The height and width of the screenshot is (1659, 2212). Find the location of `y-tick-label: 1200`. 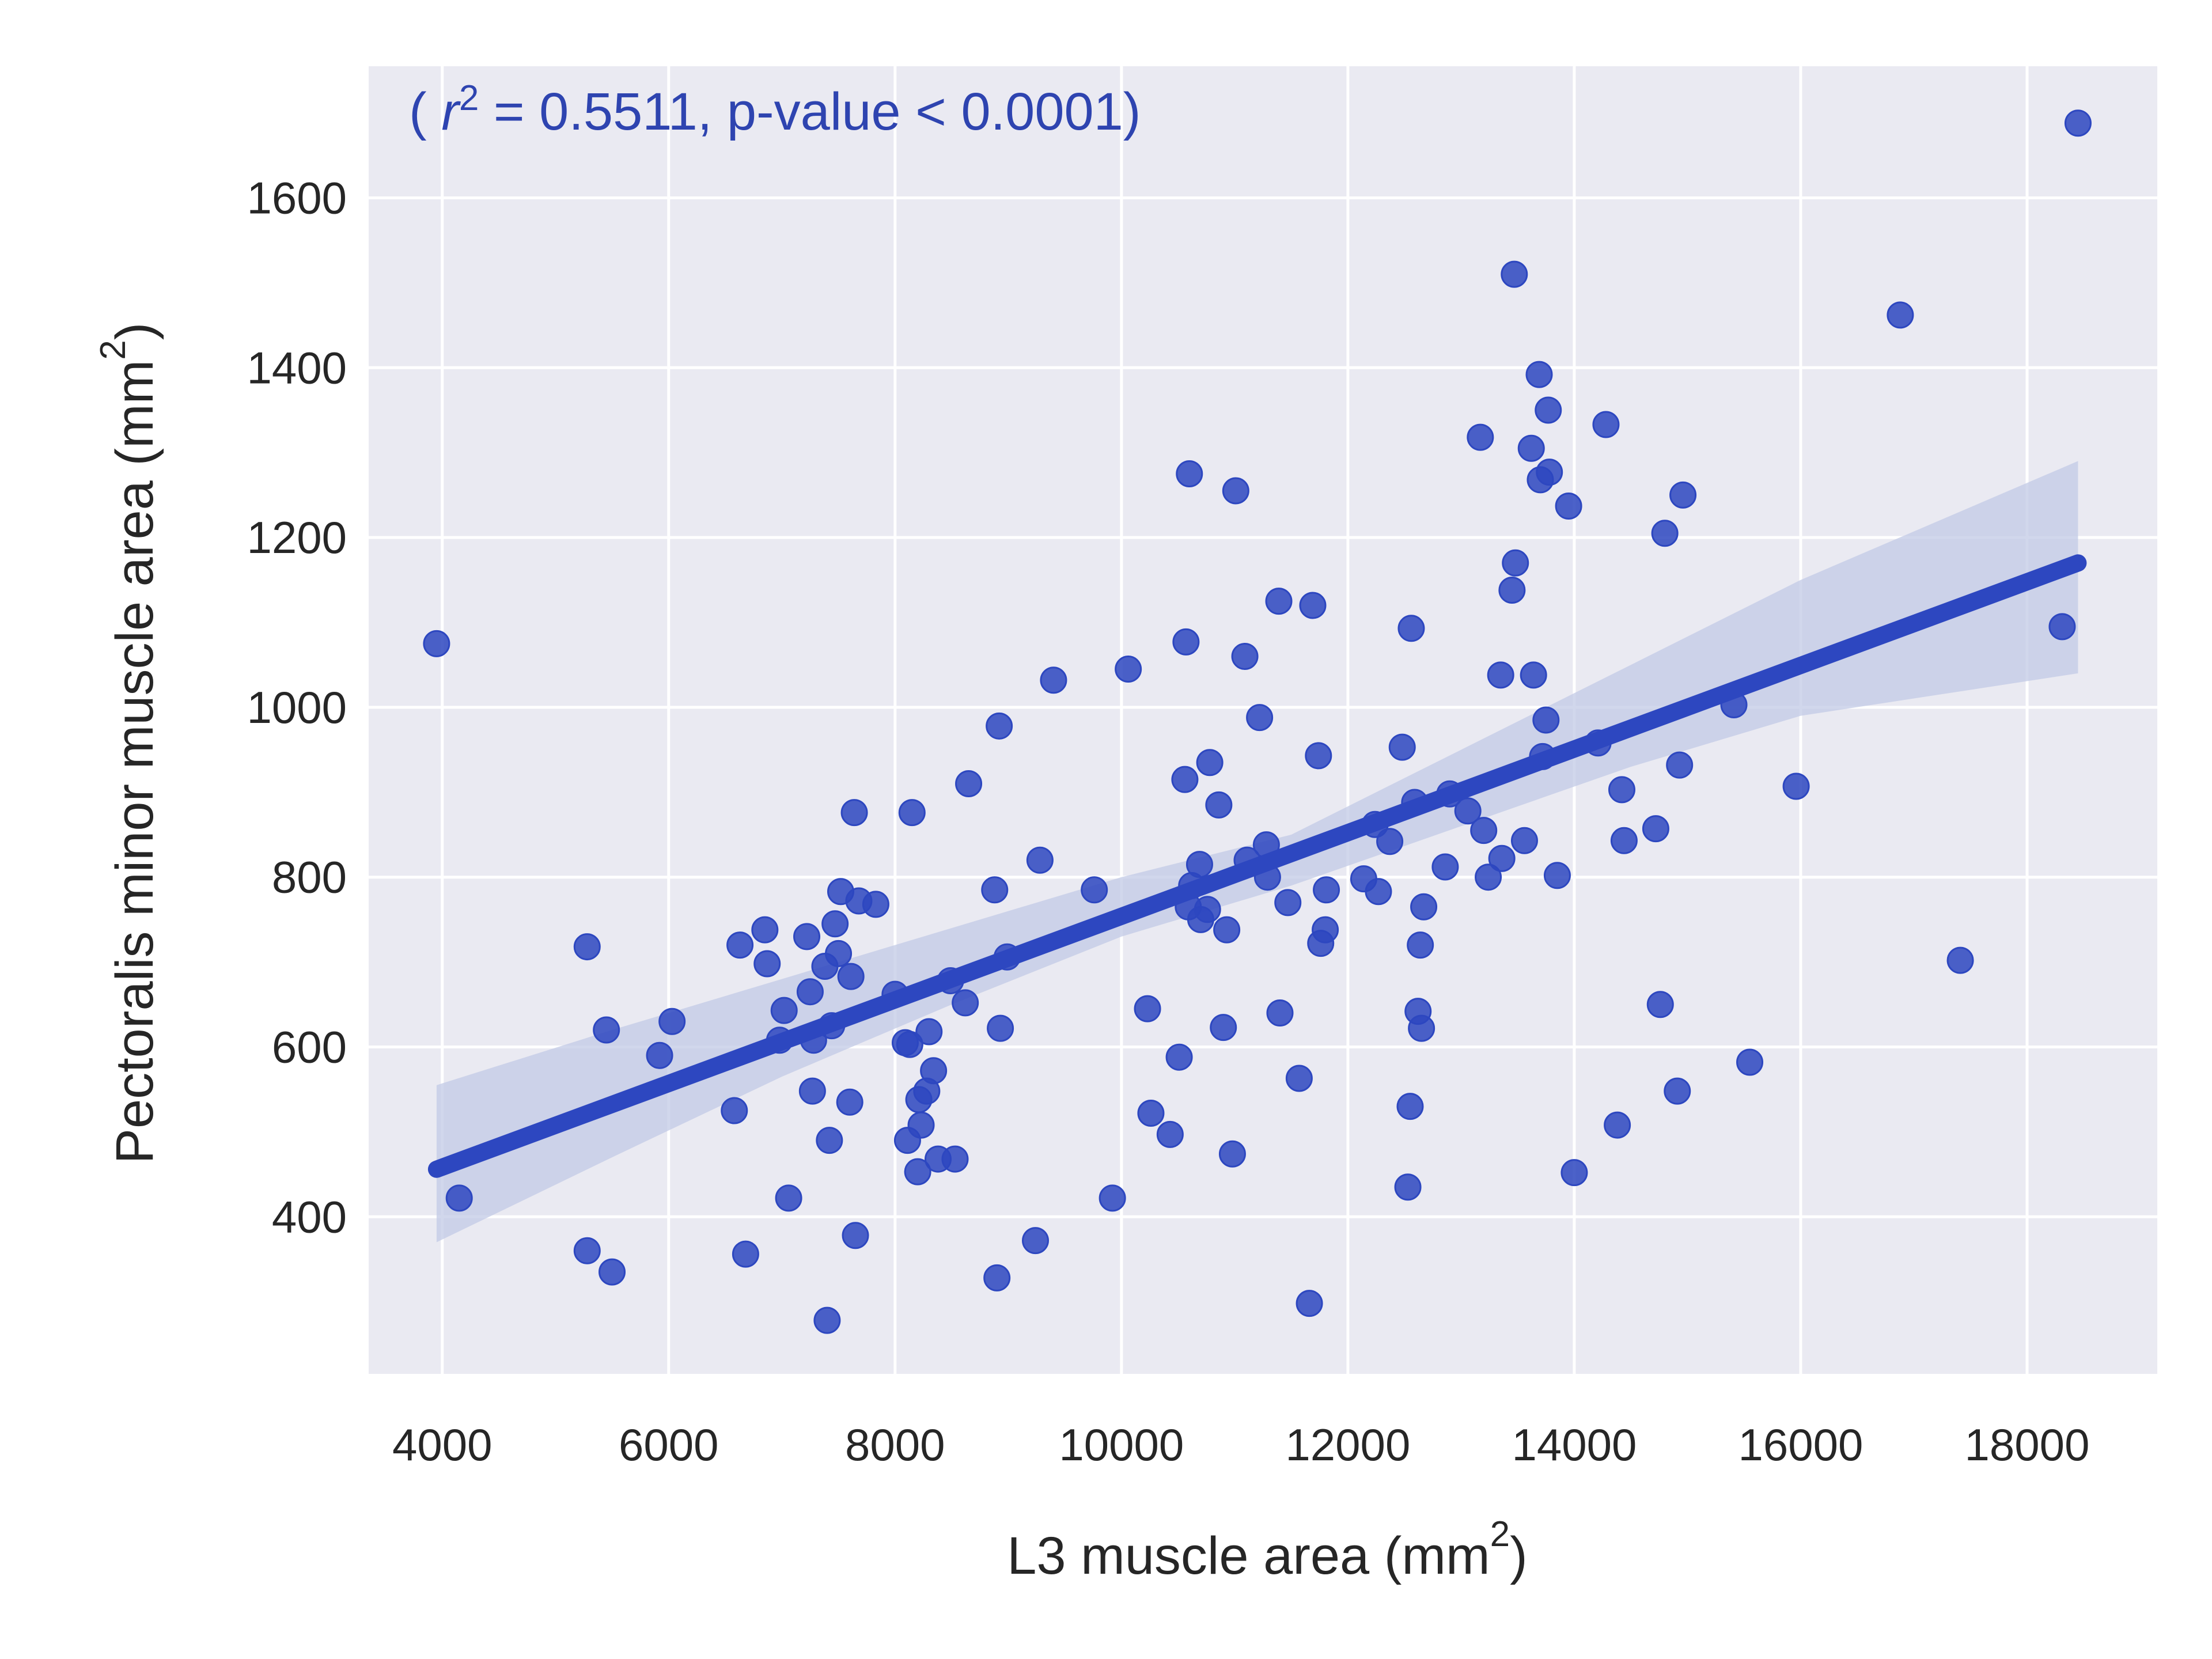

y-tick-label: 1200 is located at coordinates (297, 537).